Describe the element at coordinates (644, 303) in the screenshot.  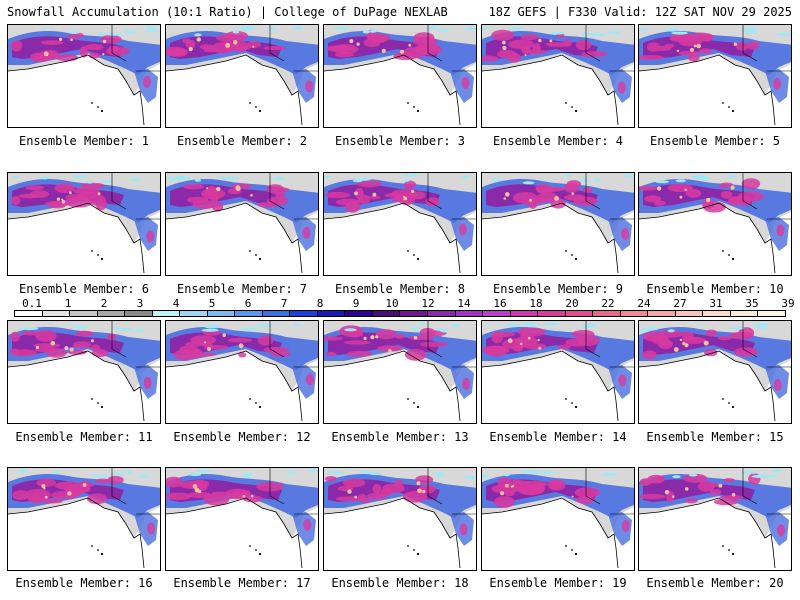
I see `color-scale-label: 24` at that location.